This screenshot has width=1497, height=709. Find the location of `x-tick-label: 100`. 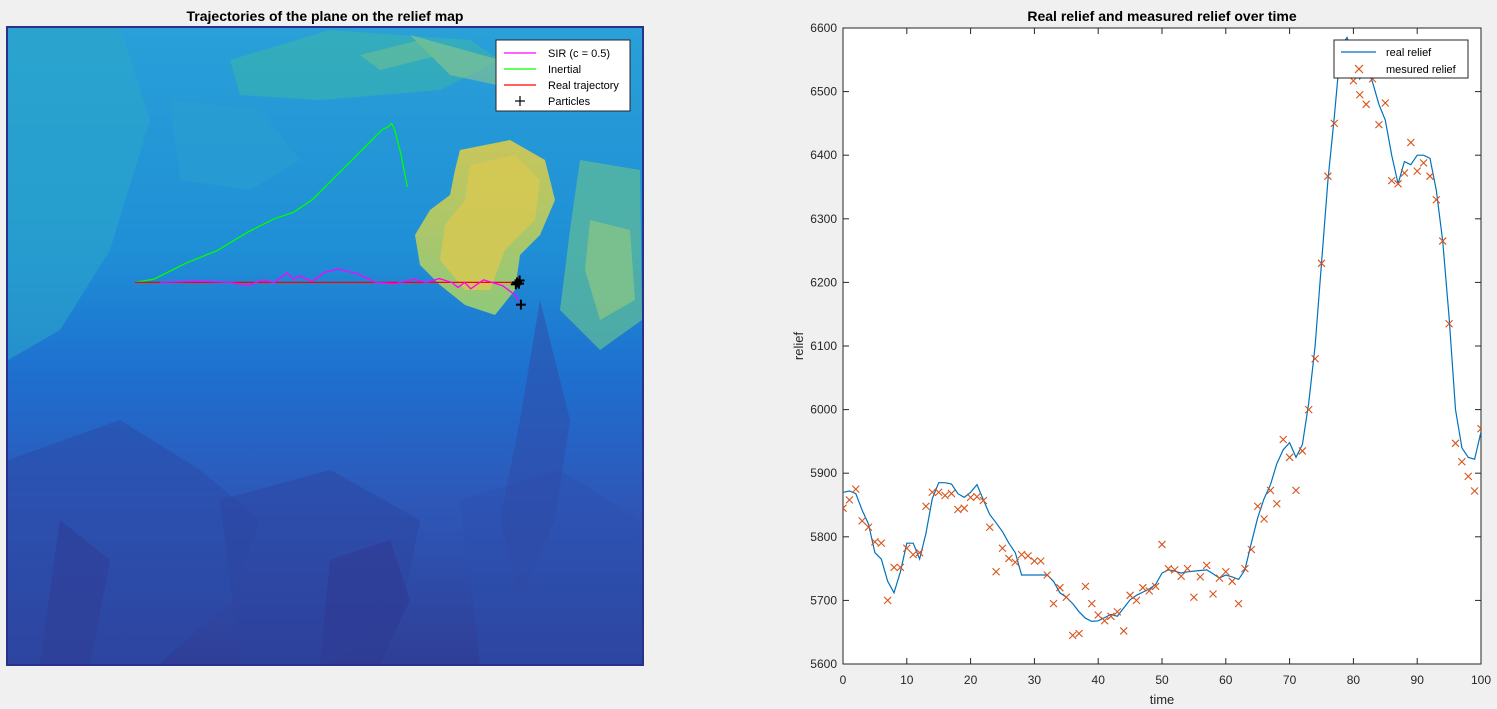

x-tick-label: 100 is located at coordinates (1481, 680).